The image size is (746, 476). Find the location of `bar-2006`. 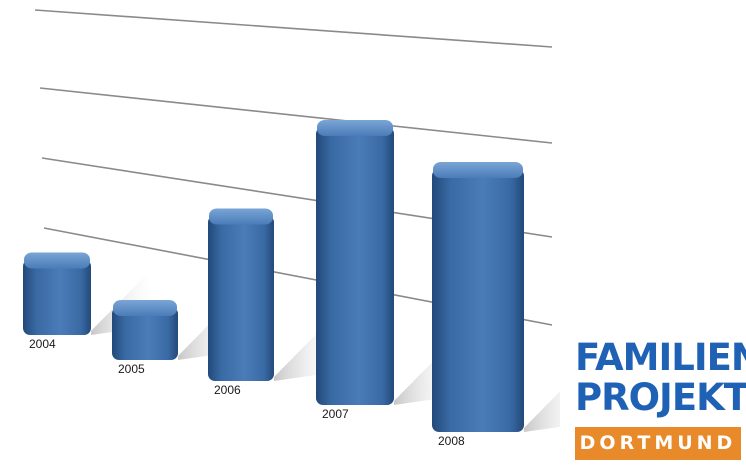

bar-2006 is located at coordinates (241, 298).